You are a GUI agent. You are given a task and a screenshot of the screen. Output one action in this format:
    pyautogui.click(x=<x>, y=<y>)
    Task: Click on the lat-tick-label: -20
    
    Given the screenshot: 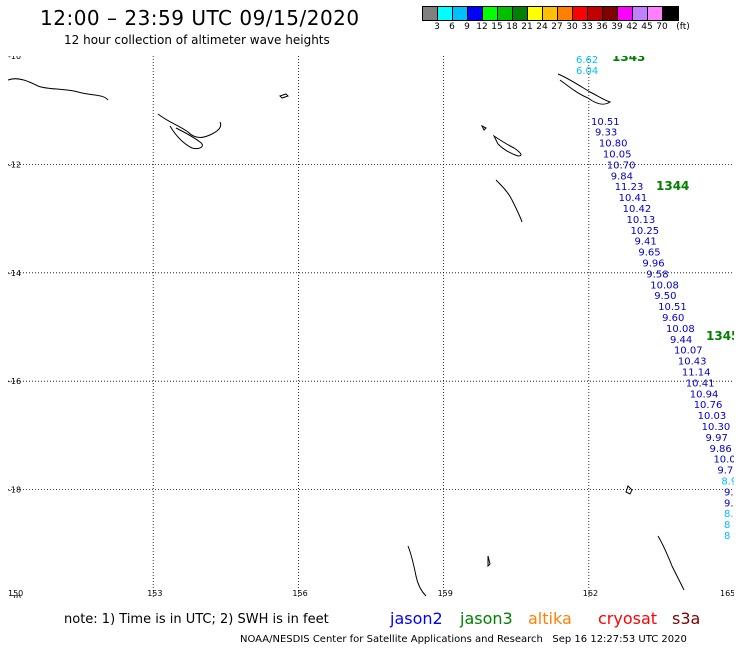 What is the action you would take?
    pyautogui.click(x=14, y=596)
    